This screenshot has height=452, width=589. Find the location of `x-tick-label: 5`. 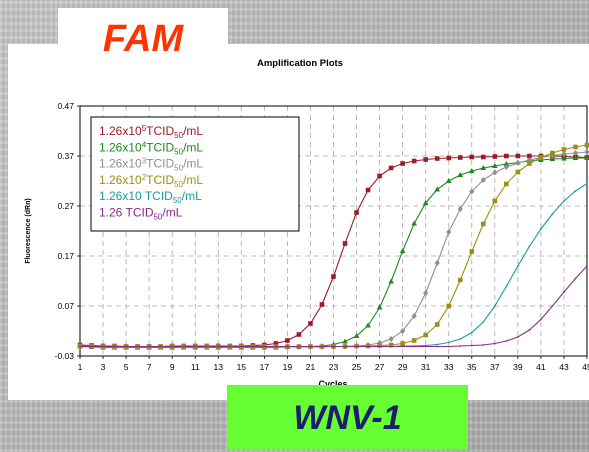

x-tick-label: 5 is located at coordinates (126, 367).